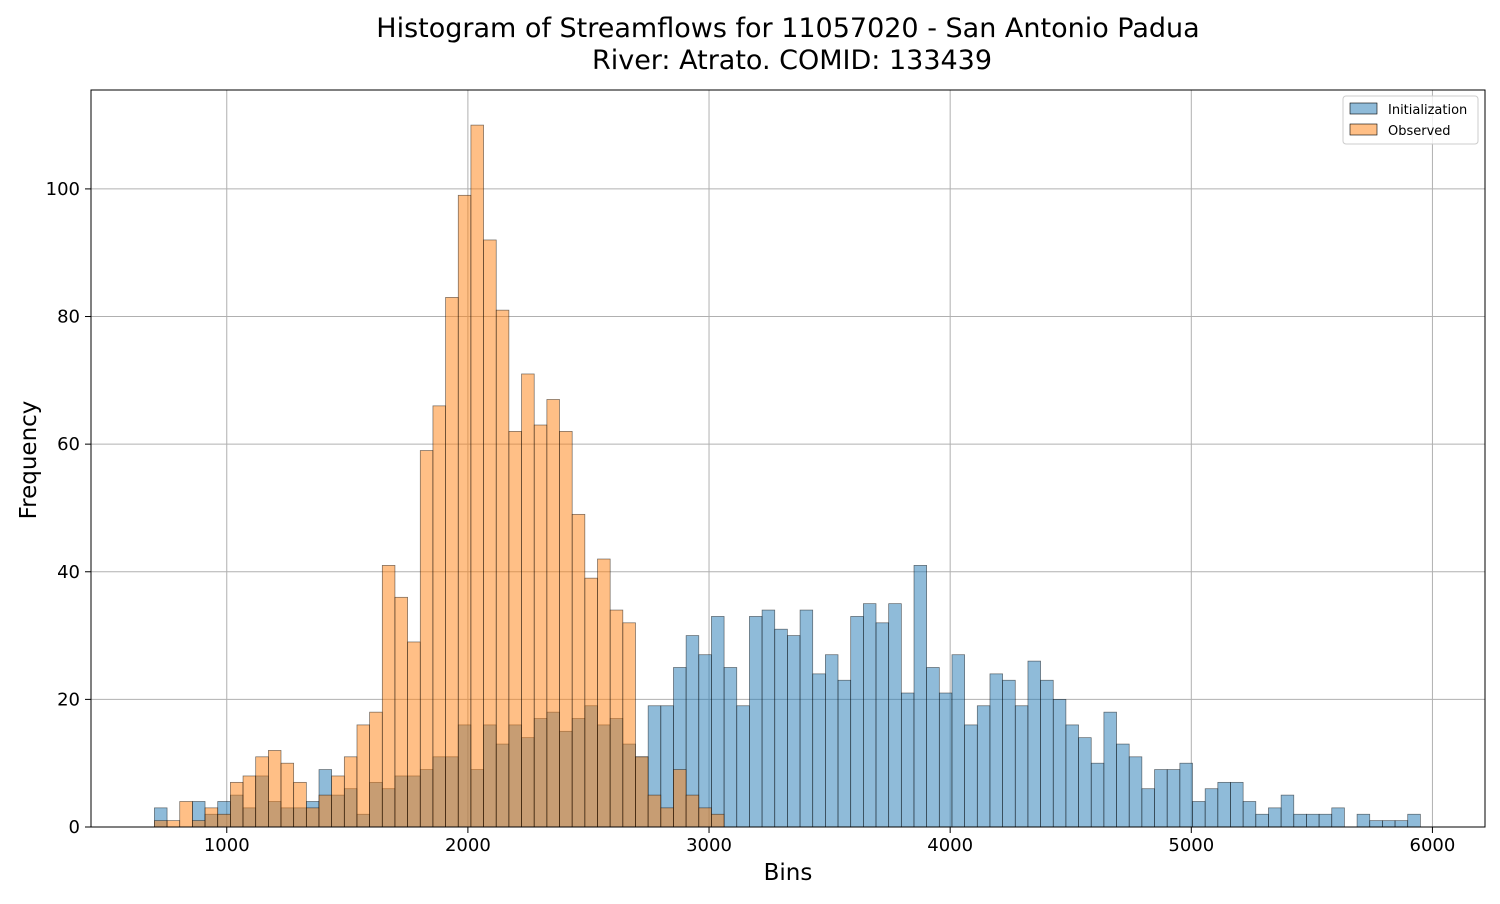 This screenshot has width=1500, height=904. I want to click on y-tick-label: 80, so click(68, 317).